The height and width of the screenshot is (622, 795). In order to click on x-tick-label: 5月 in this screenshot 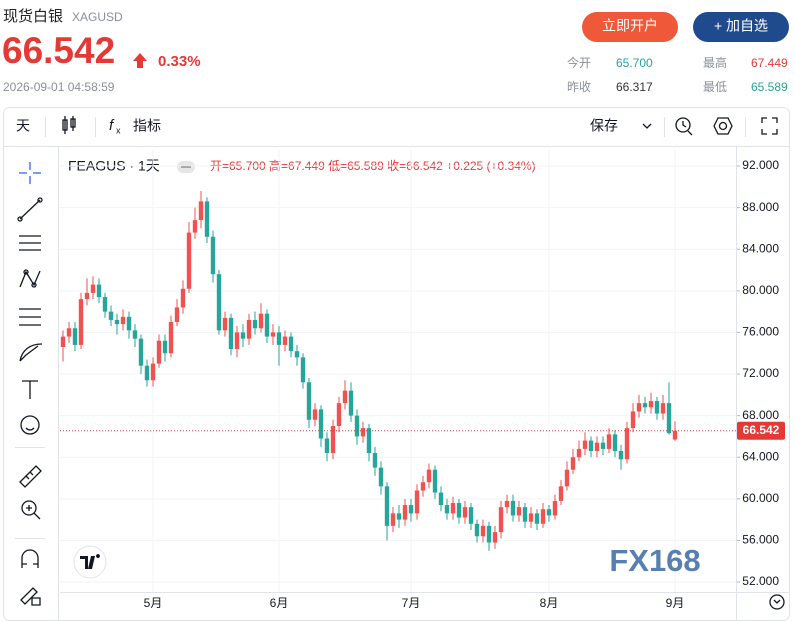, I will do `click(153, 603)`.